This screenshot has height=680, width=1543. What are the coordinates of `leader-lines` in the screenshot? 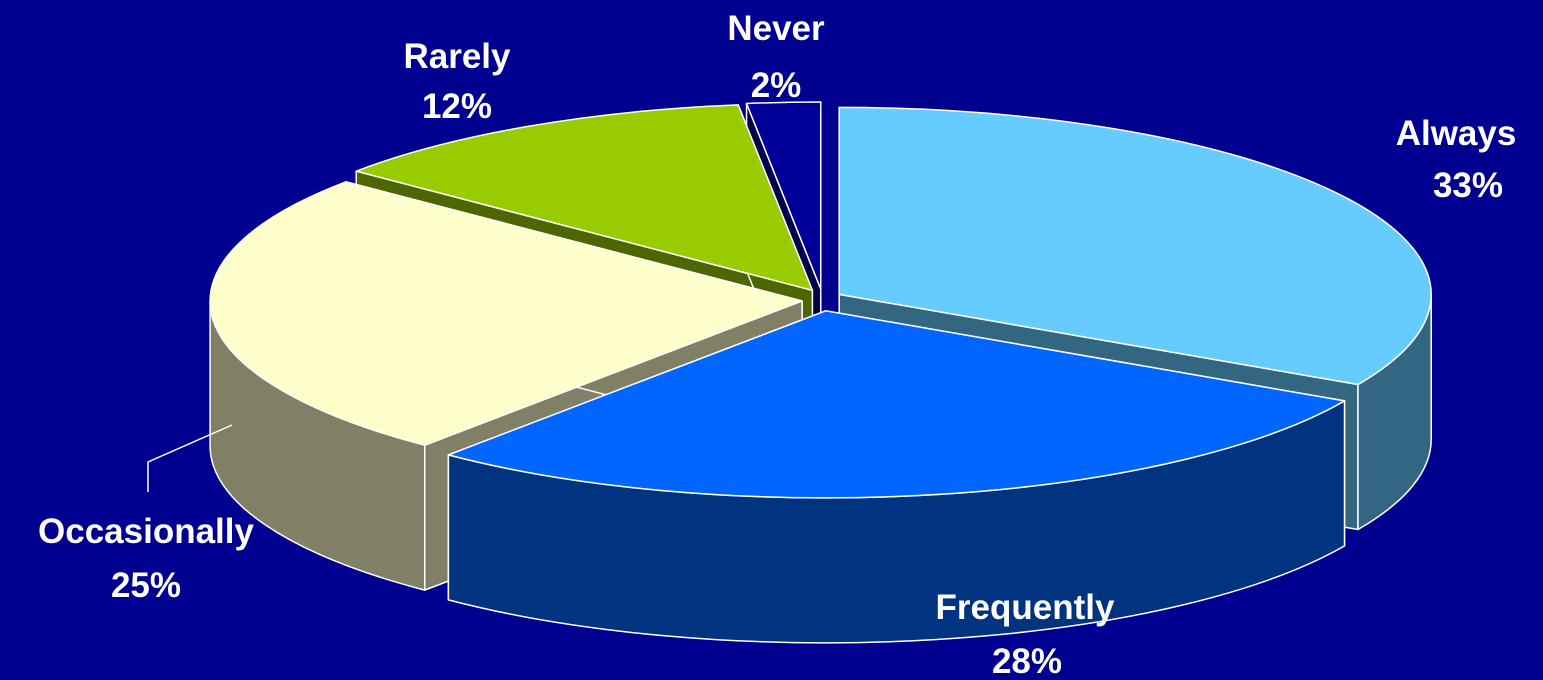 It's located at (190, 458).